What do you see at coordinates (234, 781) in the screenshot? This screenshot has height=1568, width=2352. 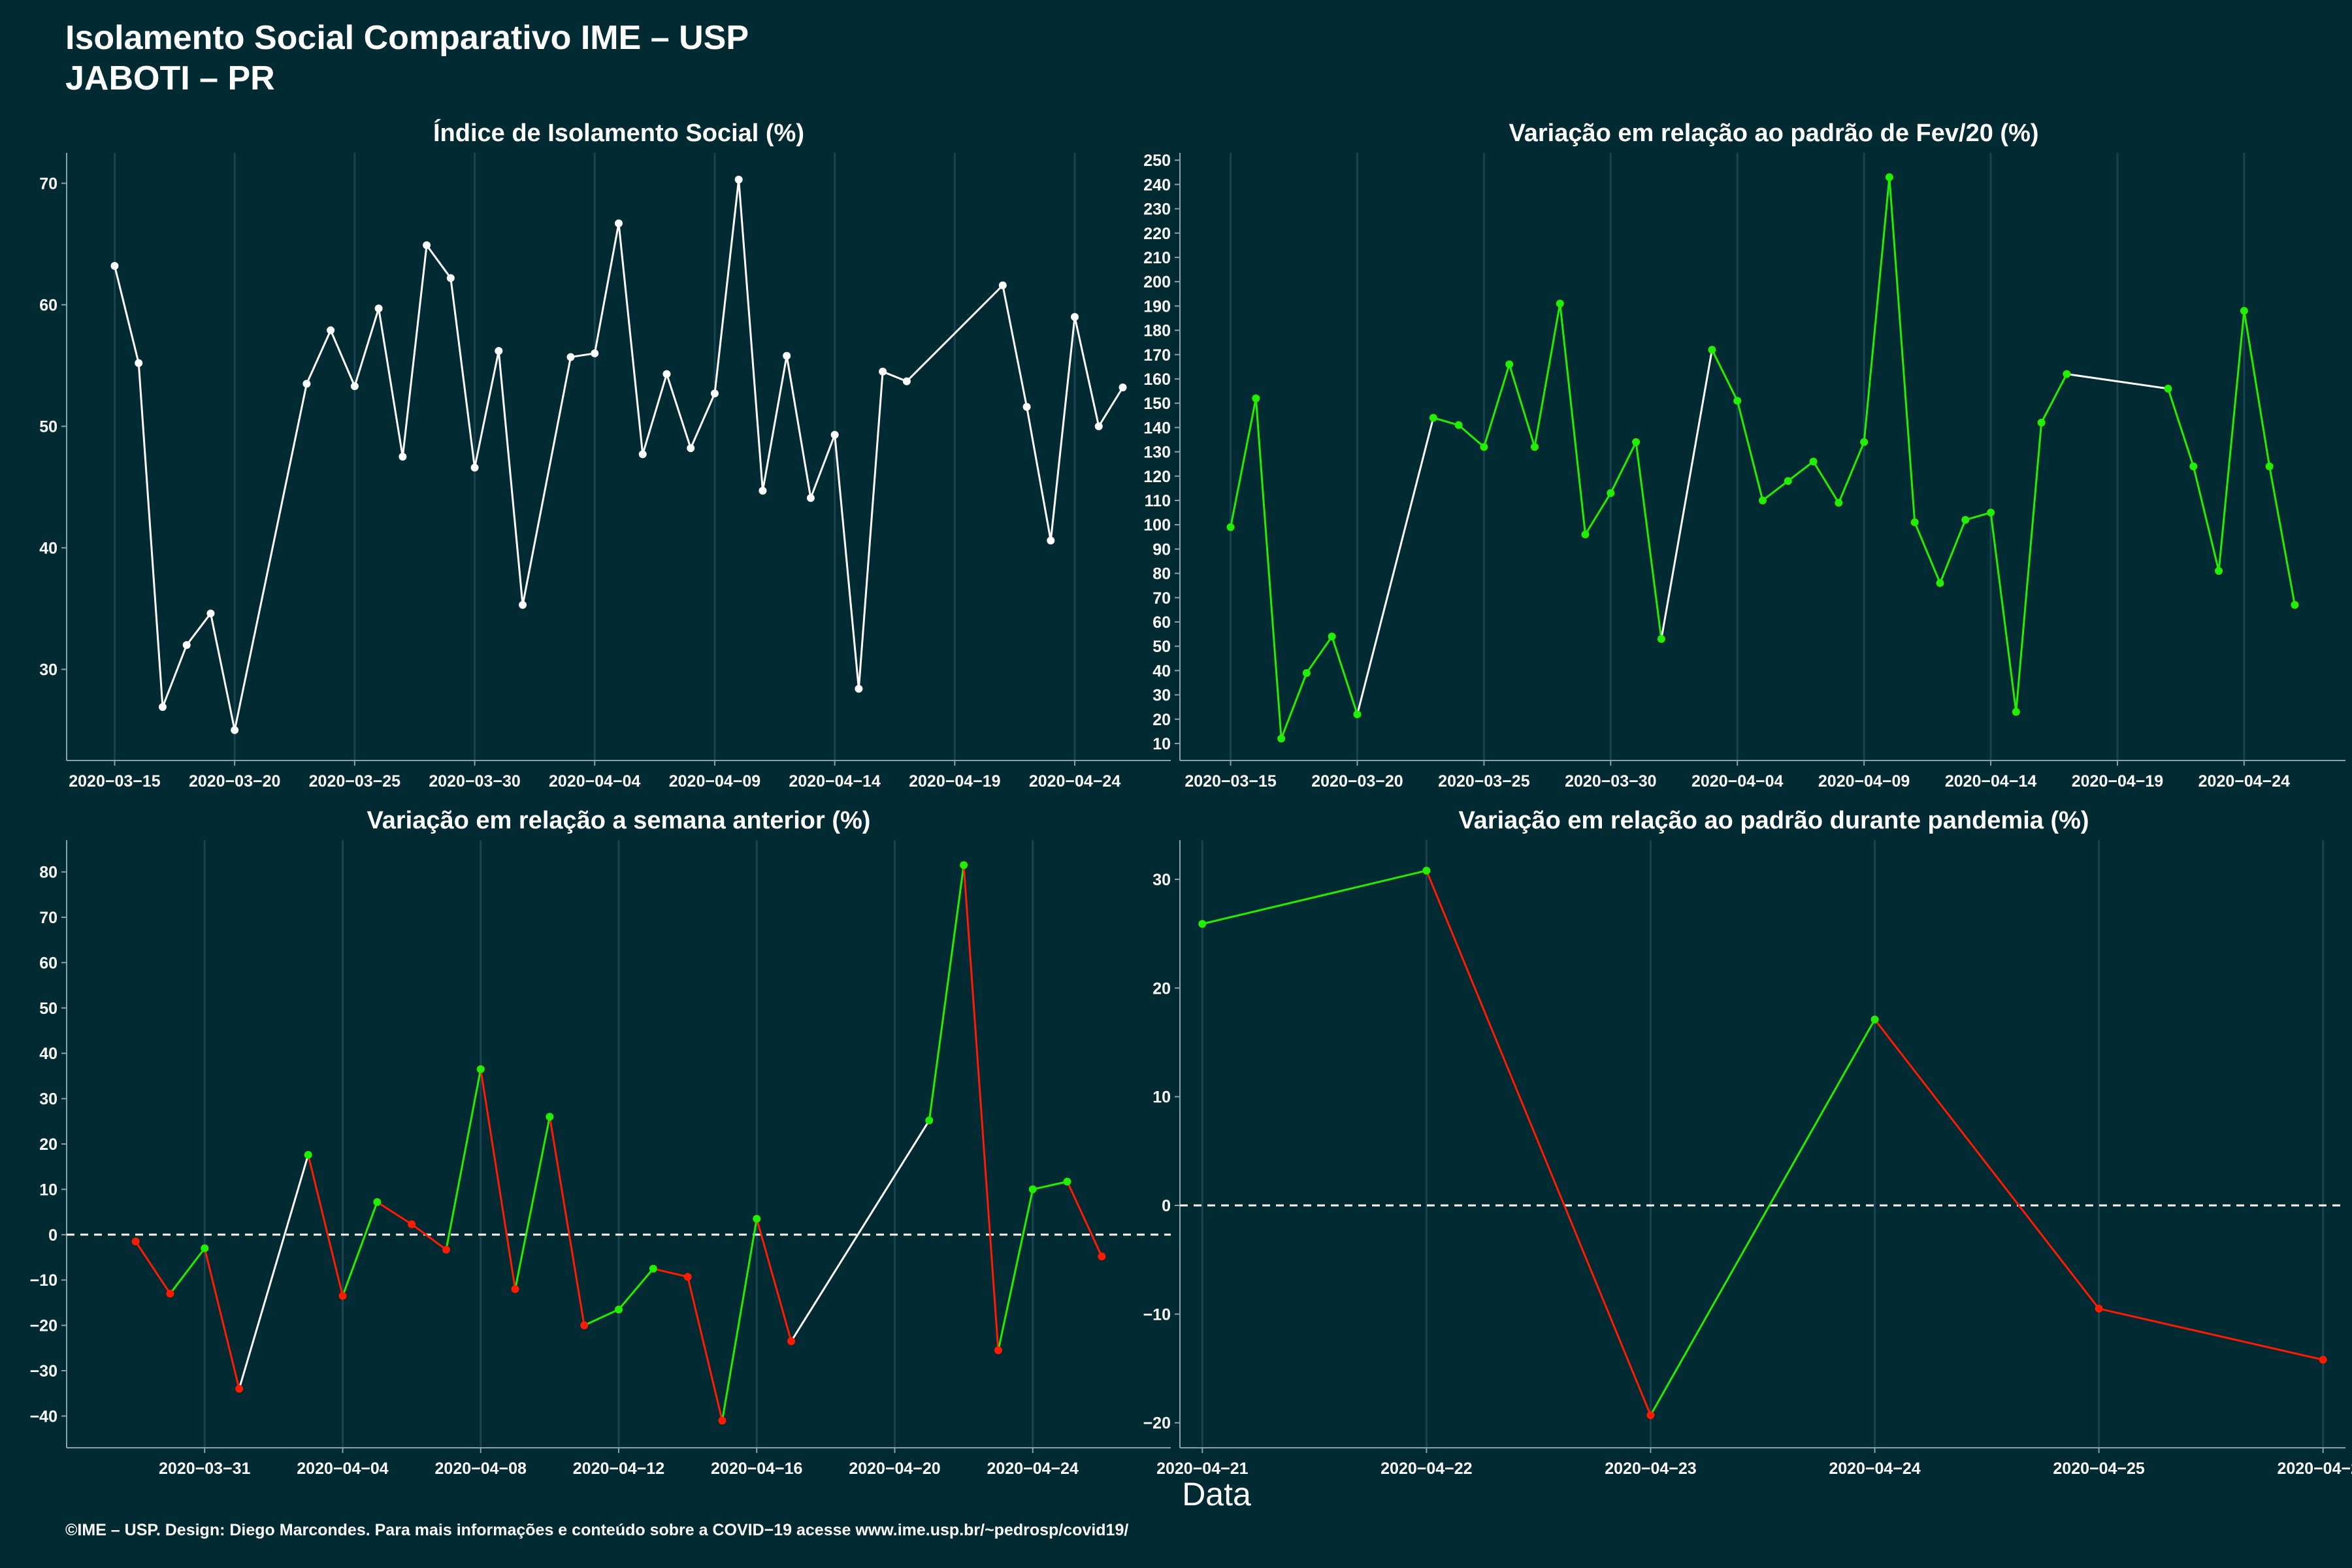 I see `x-tick-label: 2020−03−20` at bounding box center [234, 781].